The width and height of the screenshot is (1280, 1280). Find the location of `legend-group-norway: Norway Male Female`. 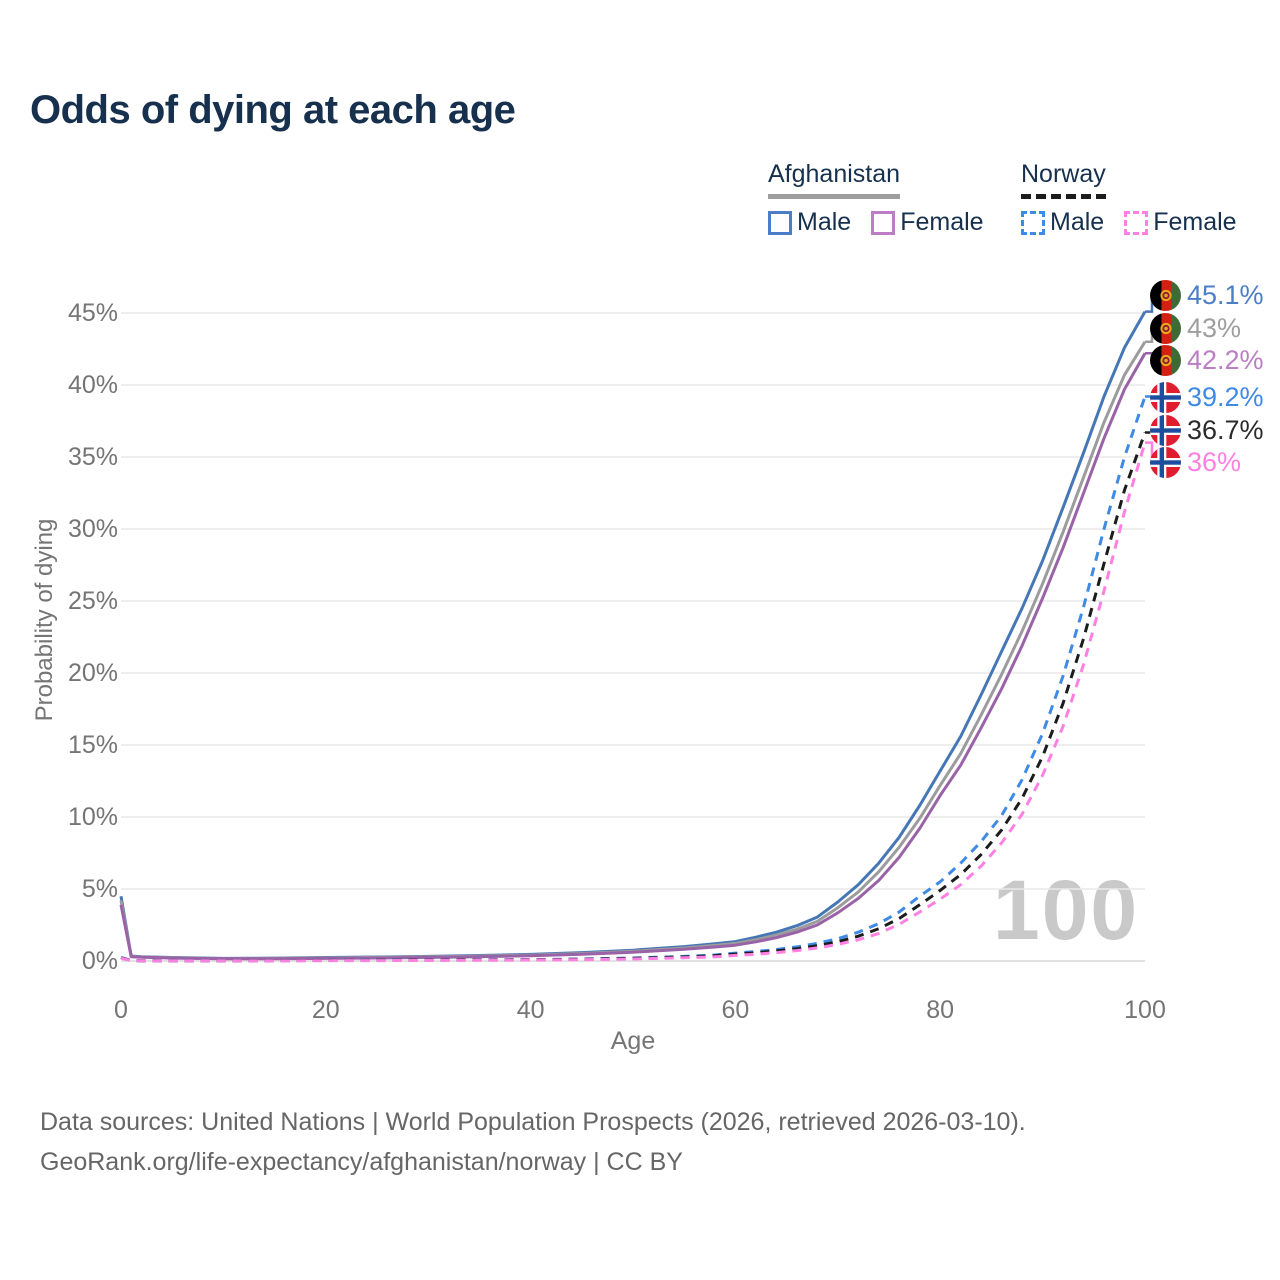

legend-group-norway: Norway Male Female is located at coordinates (1129, 198).